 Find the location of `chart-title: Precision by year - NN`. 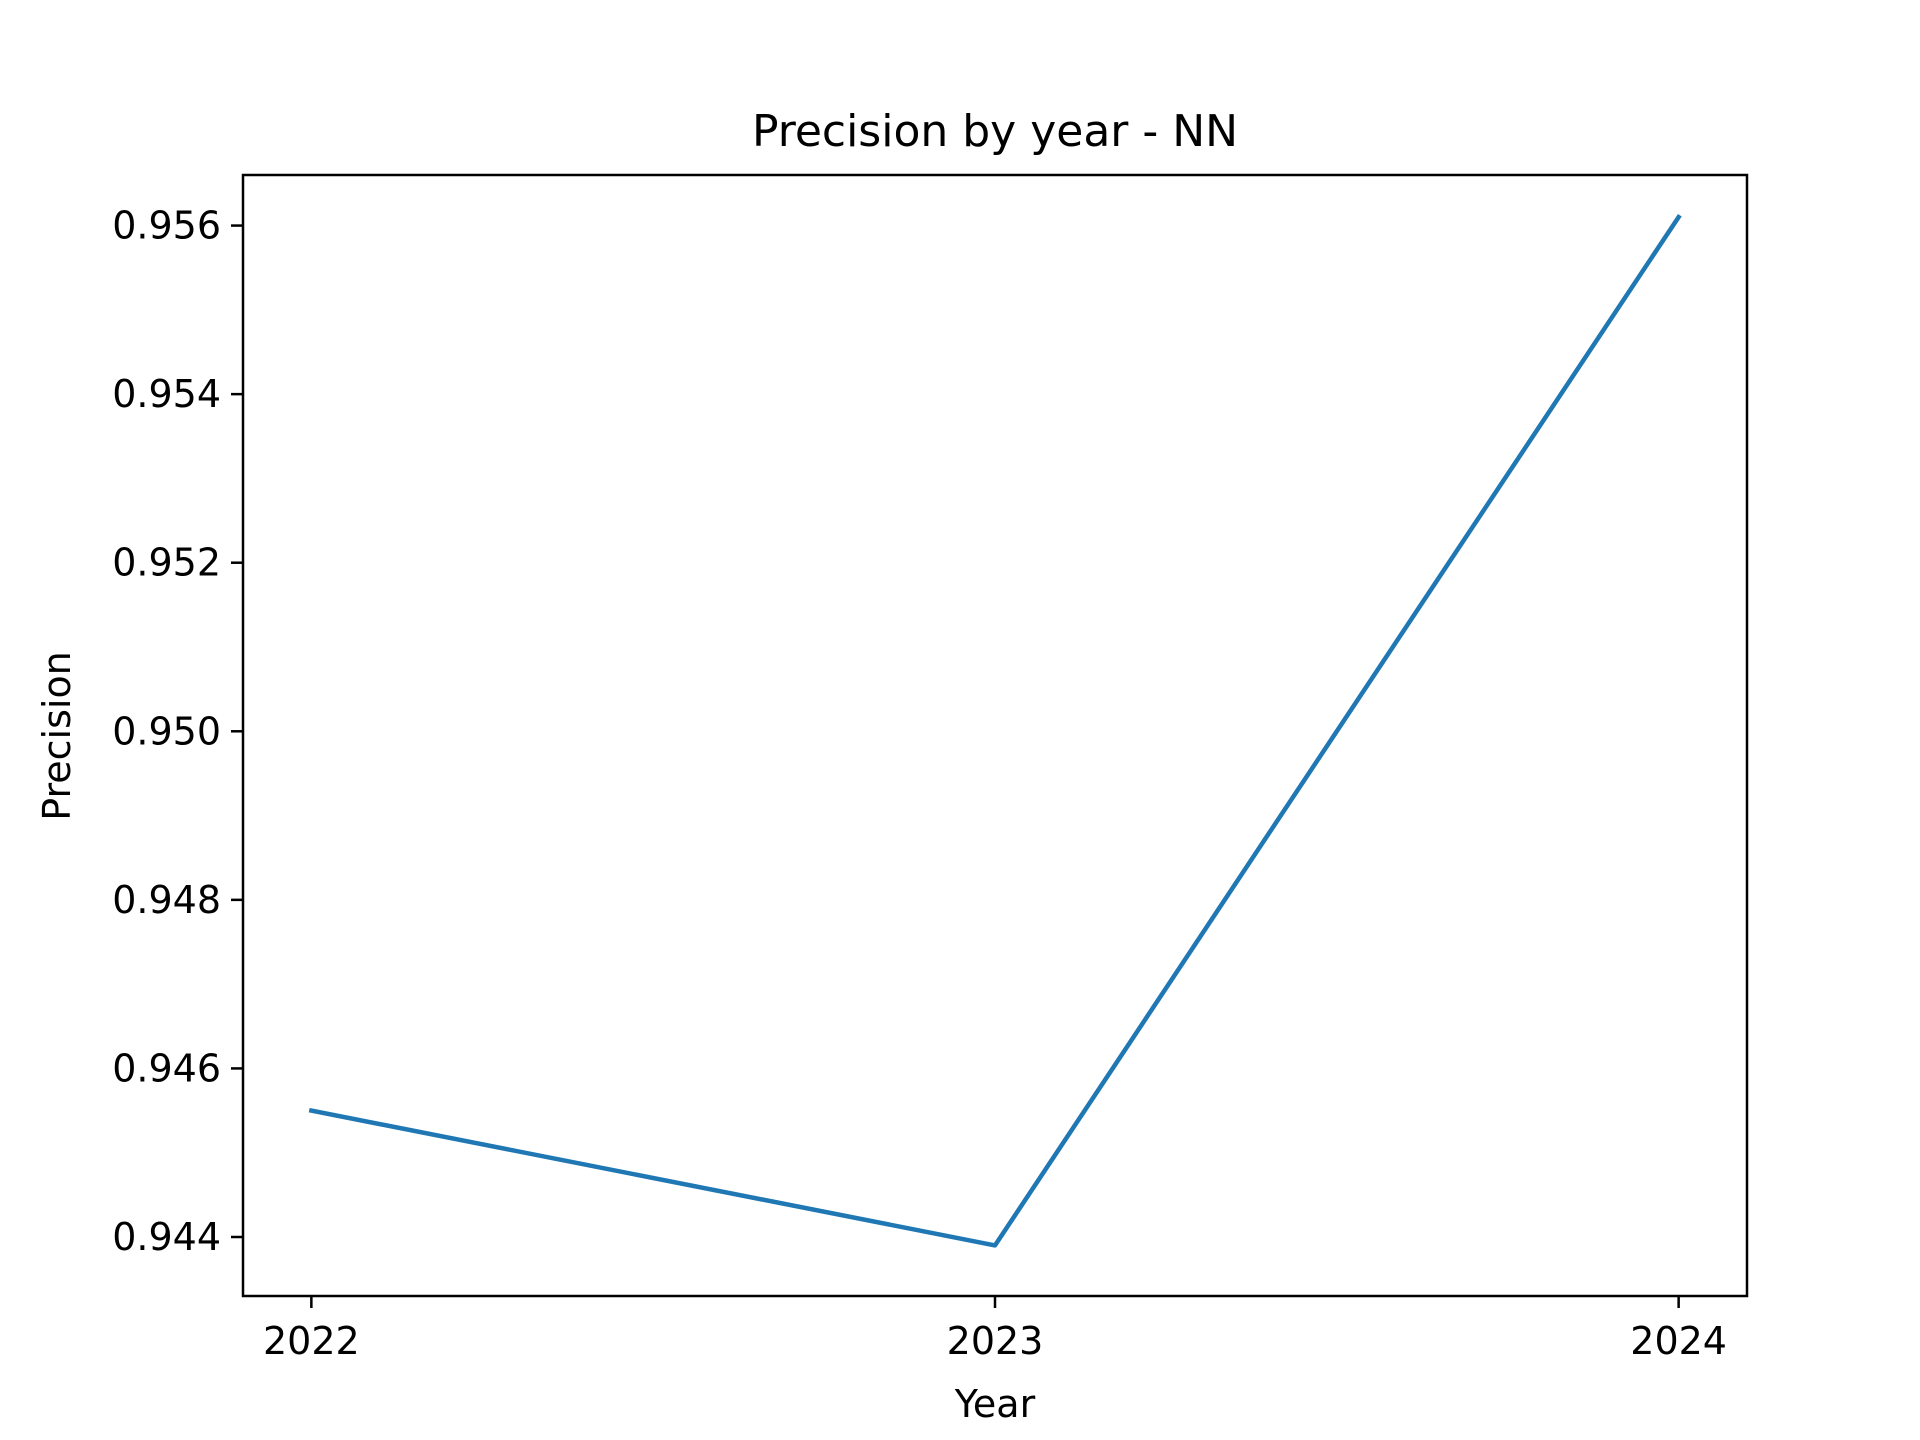

chart-title: Precision by year - NN is located at coordinates (995, 131).